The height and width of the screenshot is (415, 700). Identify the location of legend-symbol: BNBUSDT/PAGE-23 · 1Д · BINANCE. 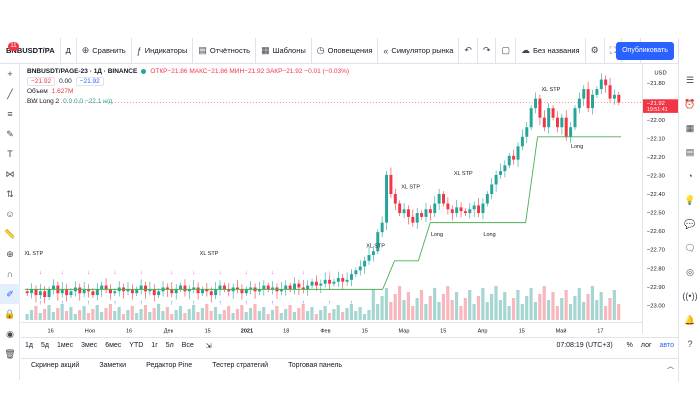
(82, 71).